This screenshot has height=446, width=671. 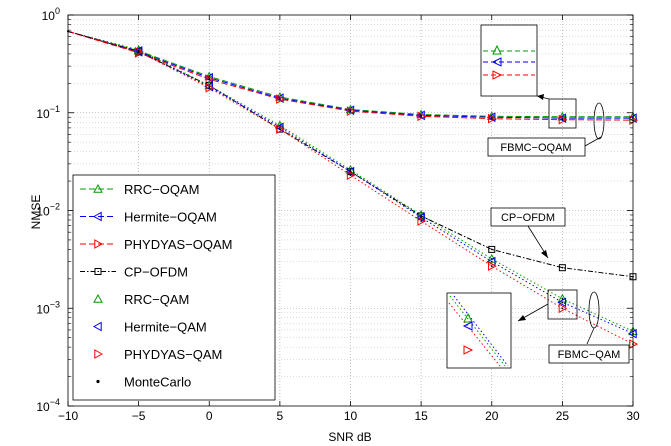 I want to click on legend-marker-rrc-oqam, so click(x=98, y=188).